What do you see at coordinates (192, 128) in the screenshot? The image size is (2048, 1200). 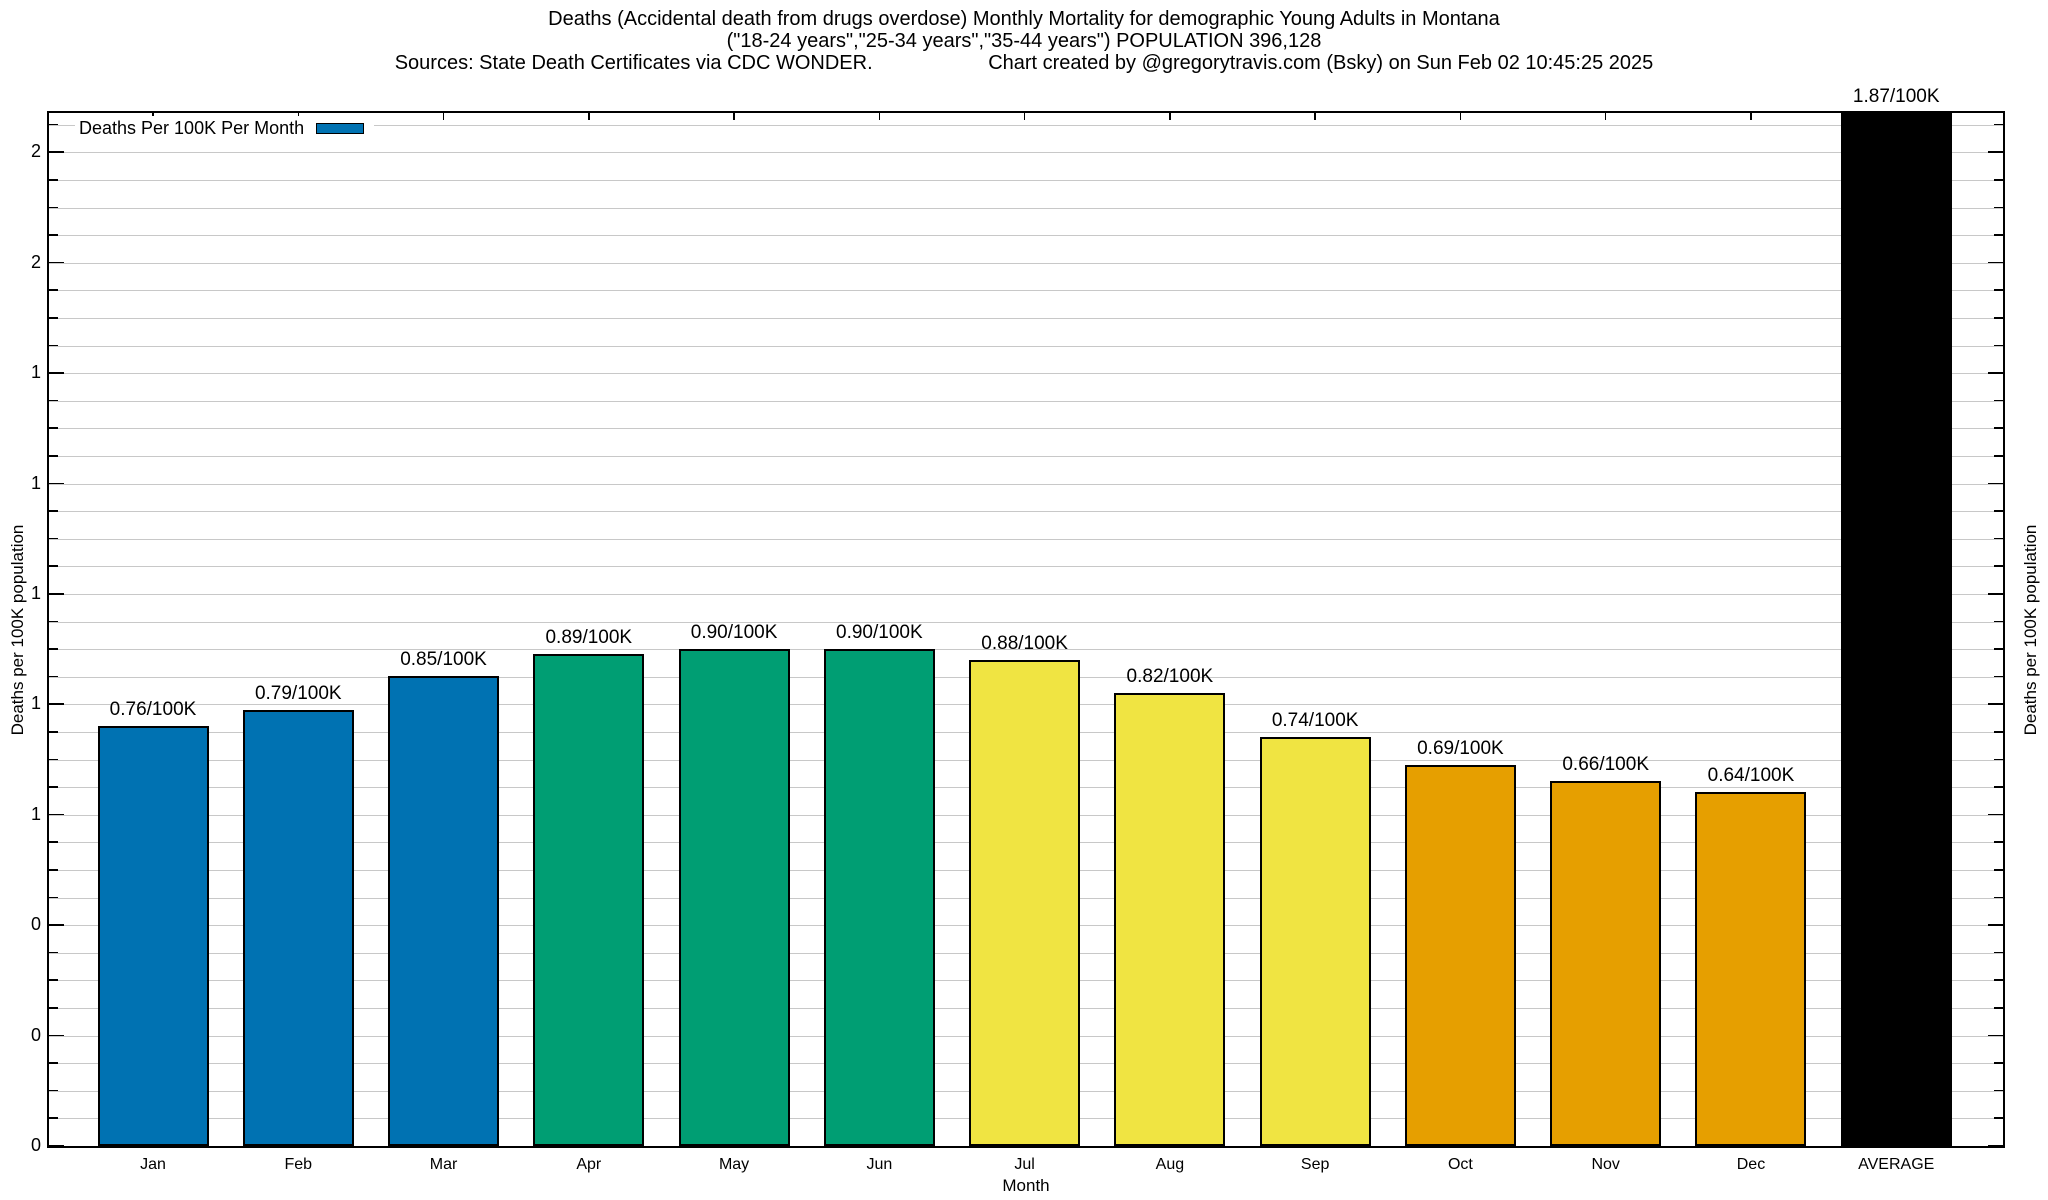 I see `legend-label: Deaths Per 100K Per Month` at bounding box center [192, 128].